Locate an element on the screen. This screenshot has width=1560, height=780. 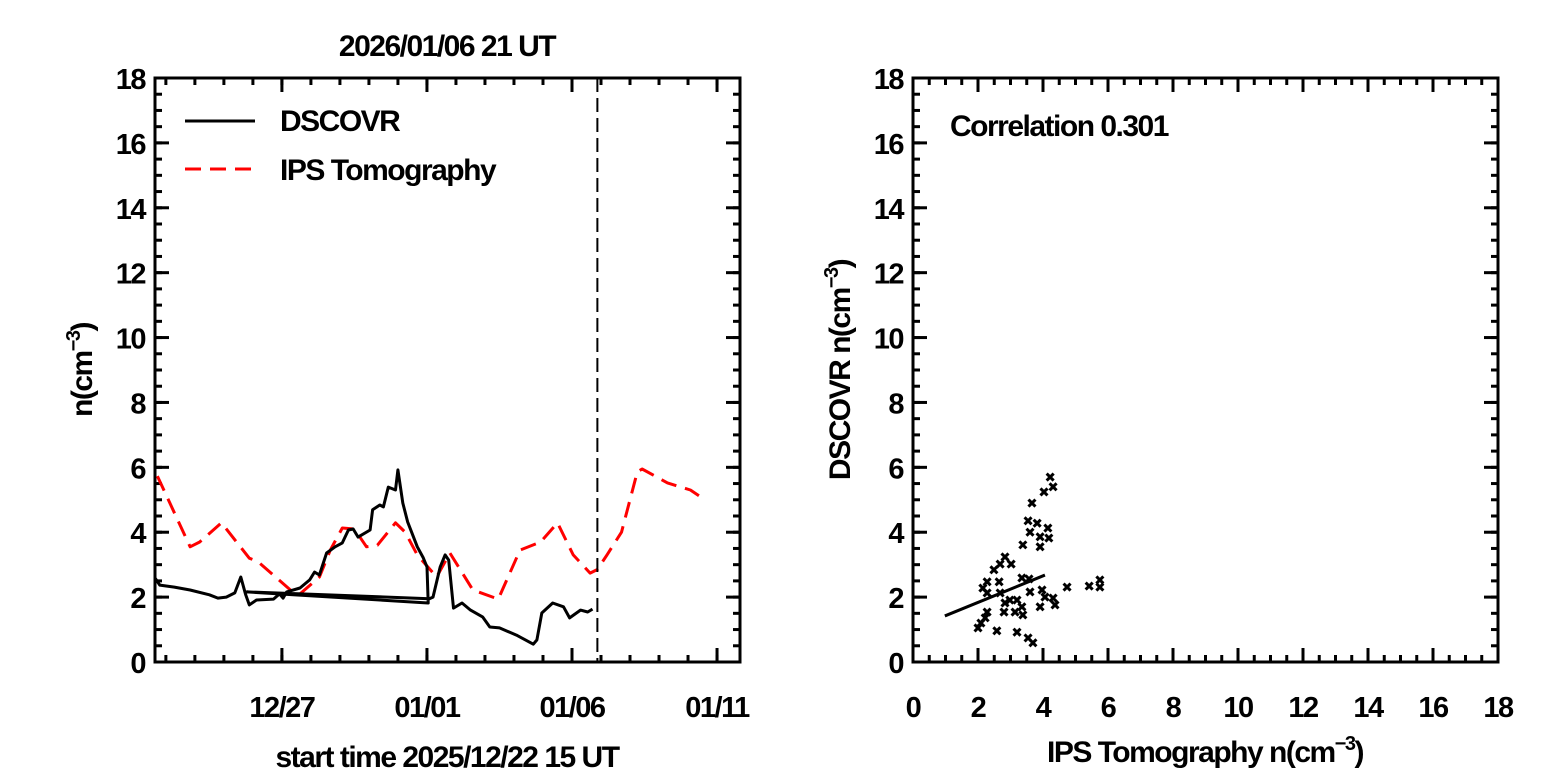
x-label-exp: −3 is located at coordinates (1345, 744).